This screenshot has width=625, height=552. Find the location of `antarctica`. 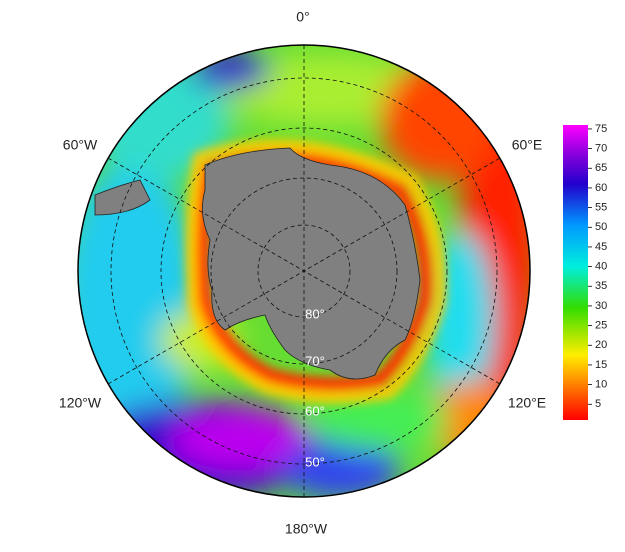

antarctica is located at coordinates (311, 263).